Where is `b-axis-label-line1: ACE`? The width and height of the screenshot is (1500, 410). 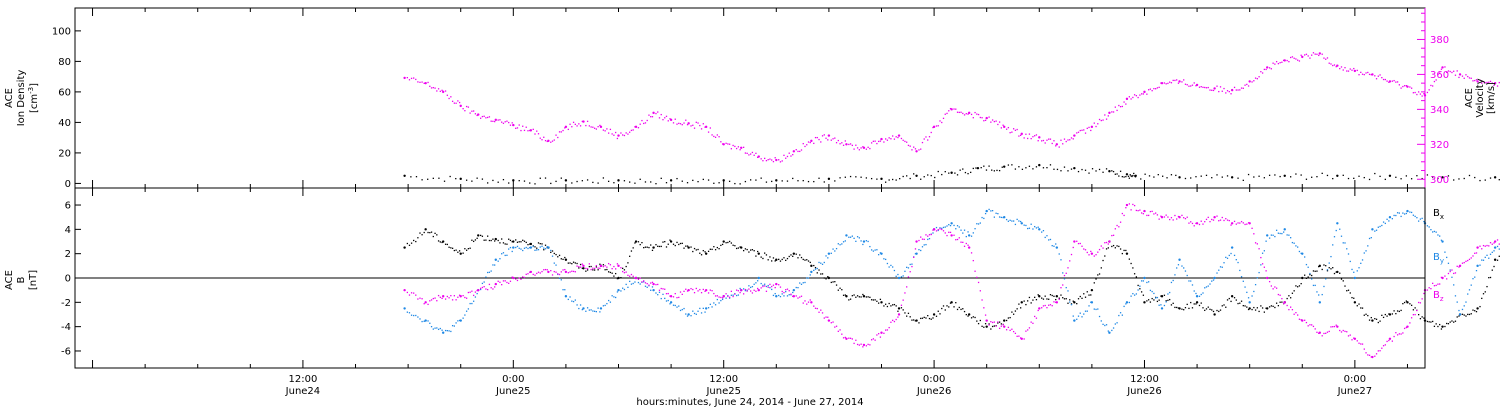 b-axis-label-line1: ACE is located at coordinates (9, 280).